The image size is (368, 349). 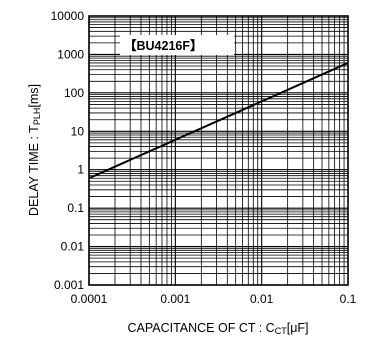 I want to click on y-tick-label: 1000, so click(x=70, y=54).